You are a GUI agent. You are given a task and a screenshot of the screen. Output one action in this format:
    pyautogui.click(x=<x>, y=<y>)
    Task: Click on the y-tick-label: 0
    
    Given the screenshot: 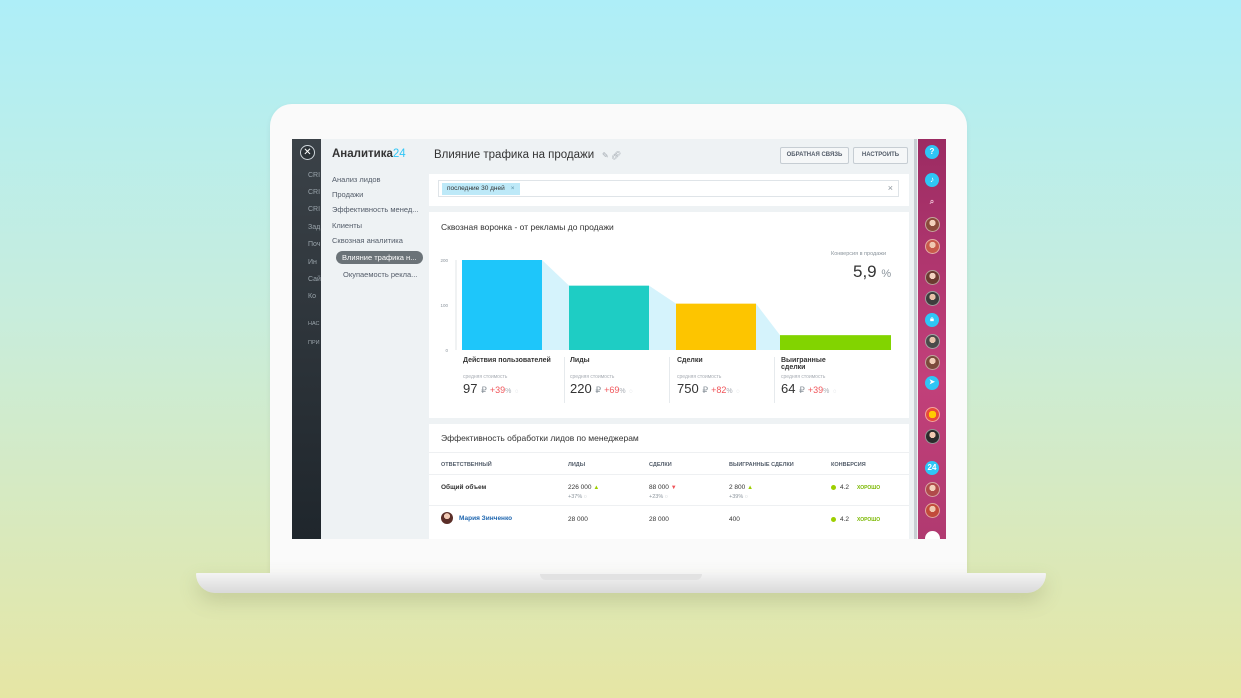 What is the action you would take?
    pyautogui.click(x=446, y=350)
    